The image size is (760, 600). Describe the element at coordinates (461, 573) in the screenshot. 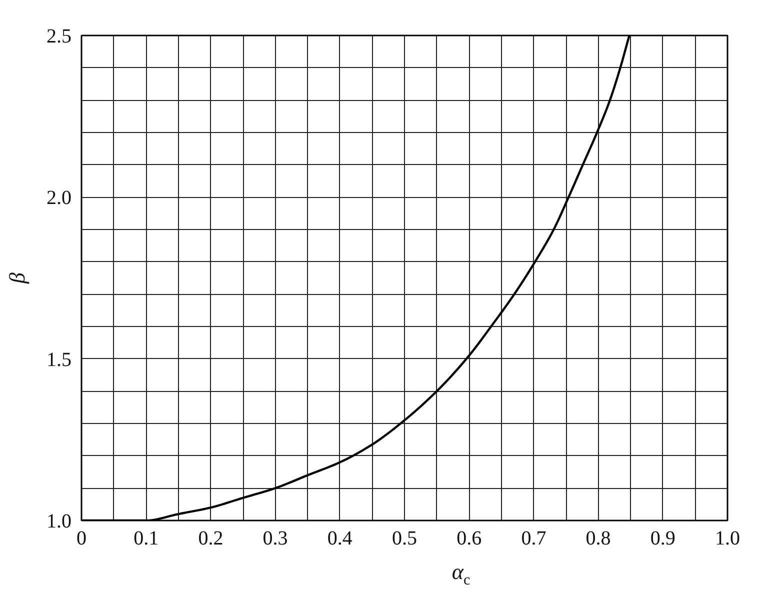

I see `x-axis-title: α$_{c}$` at that location.